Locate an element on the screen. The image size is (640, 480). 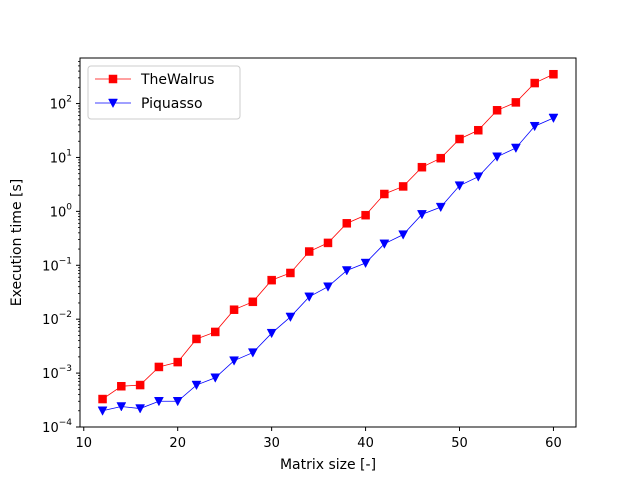
x-tick-label: 40 is located at coordinates (365, 443).